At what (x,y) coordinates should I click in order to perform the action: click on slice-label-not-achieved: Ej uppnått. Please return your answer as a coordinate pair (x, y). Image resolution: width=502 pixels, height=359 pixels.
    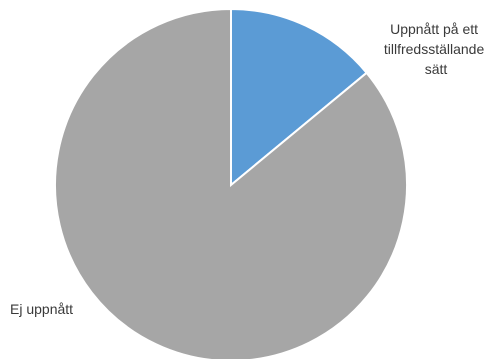
    Looking at the image, I should click on (41, 309).